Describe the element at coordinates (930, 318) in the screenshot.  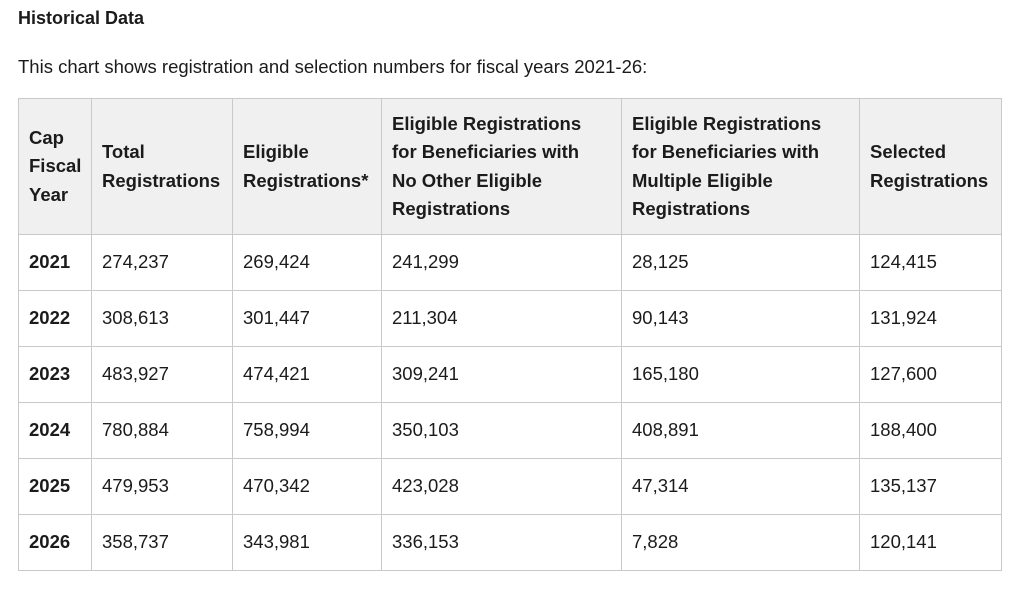
I see `cell-selected: 131,924` at that location.